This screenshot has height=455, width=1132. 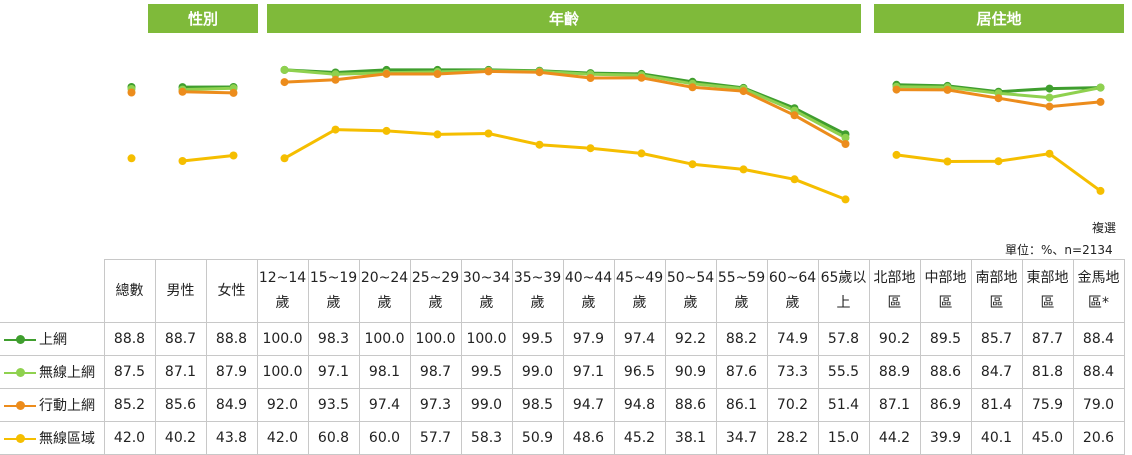 I want to click on table-cell: 43.8, so click(x=231, y=438).